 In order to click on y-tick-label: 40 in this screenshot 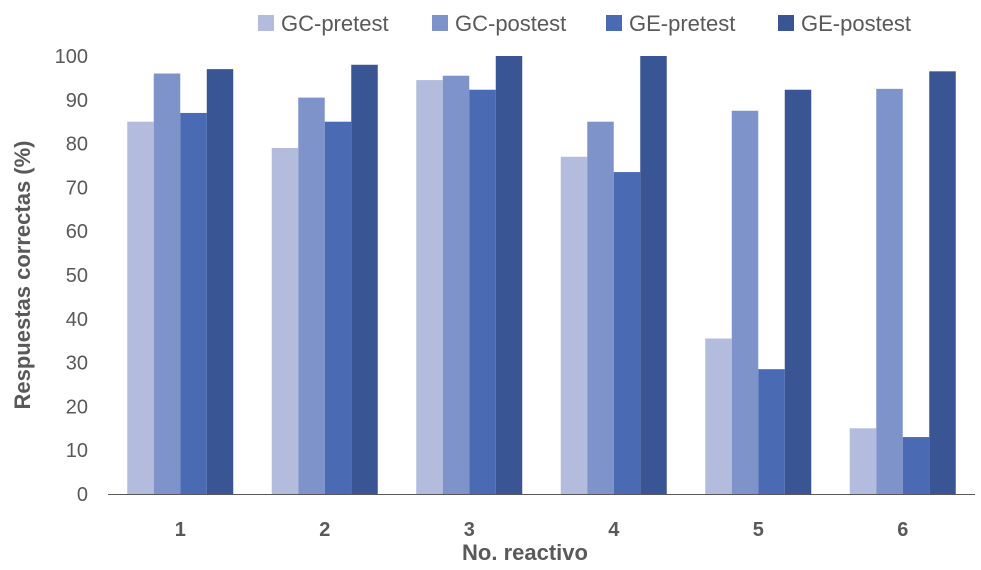, I will do `click(77, 320)`.